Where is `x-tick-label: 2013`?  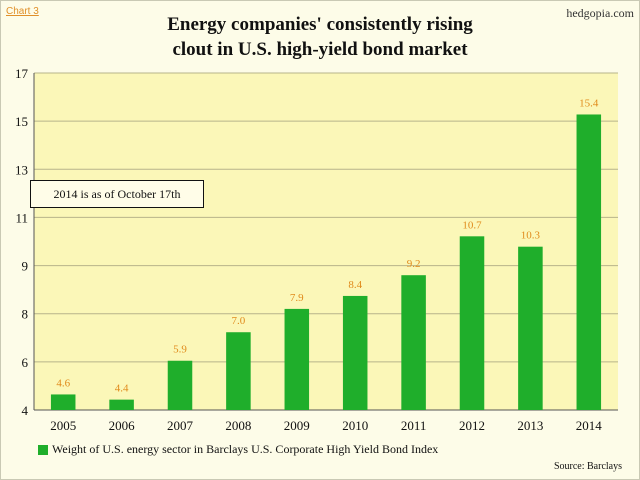
x-tick-label: 2013 is located at coordinates (530, 425).